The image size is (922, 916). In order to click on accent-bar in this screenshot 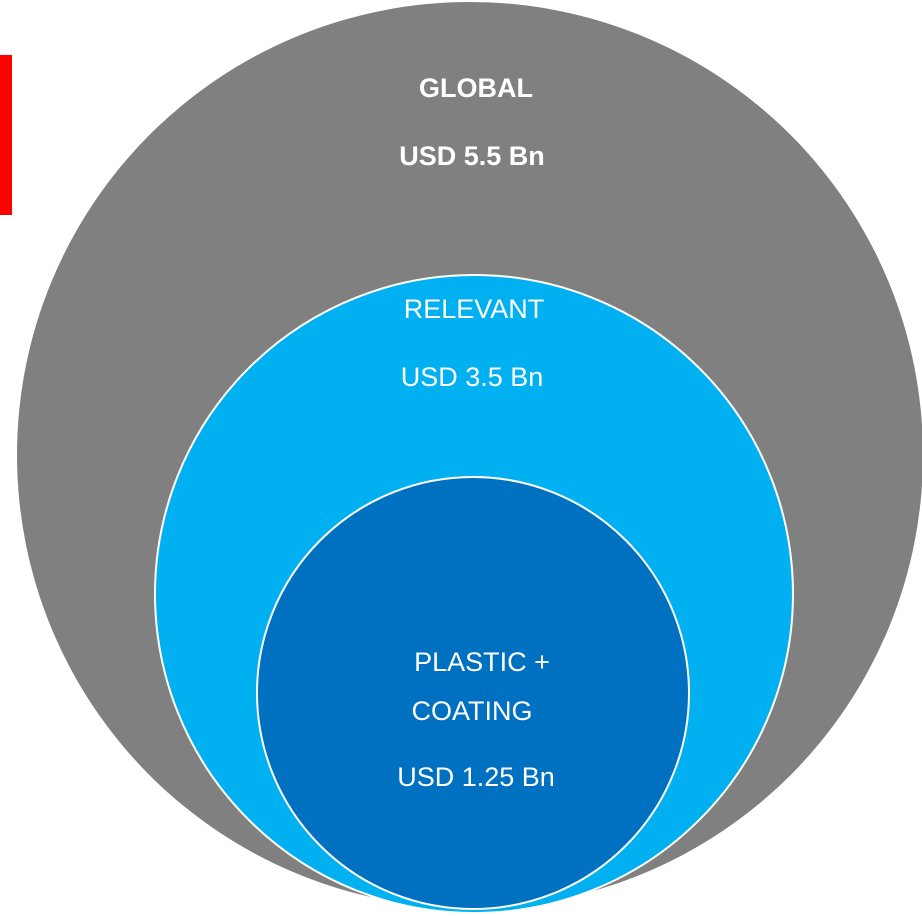, I will do `click(6, 135)`.